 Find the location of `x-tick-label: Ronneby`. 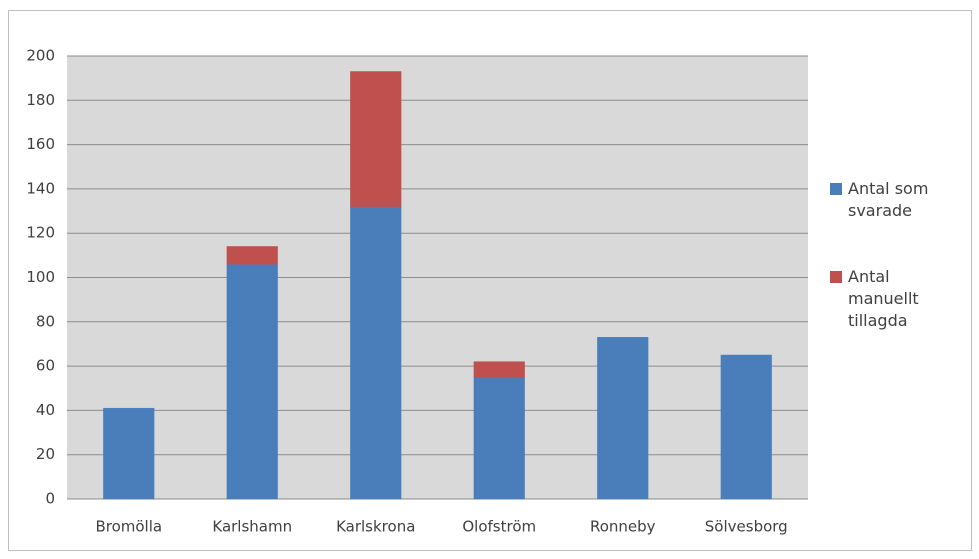

x-tick-label: Ronneby is located at coordinates (623, 527).